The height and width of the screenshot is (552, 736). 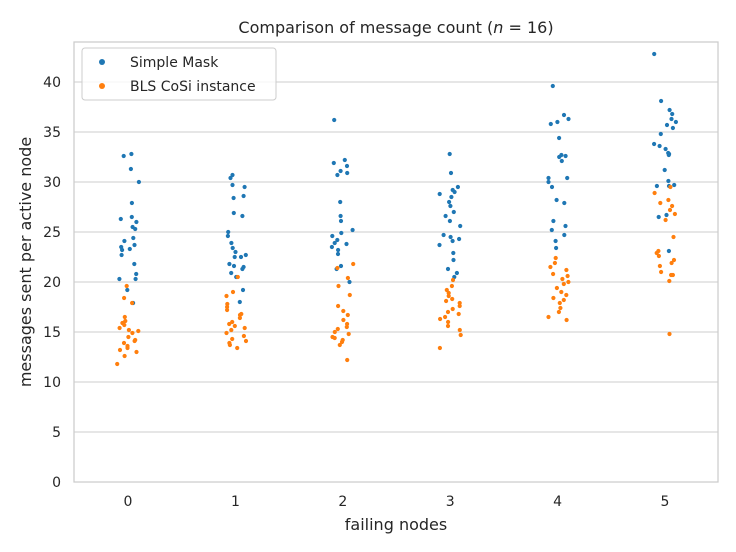 What do you see at coordinates (52, 383) in the screenshot?
I see `y-tick-label: 10` at bounding box center [52, 383].